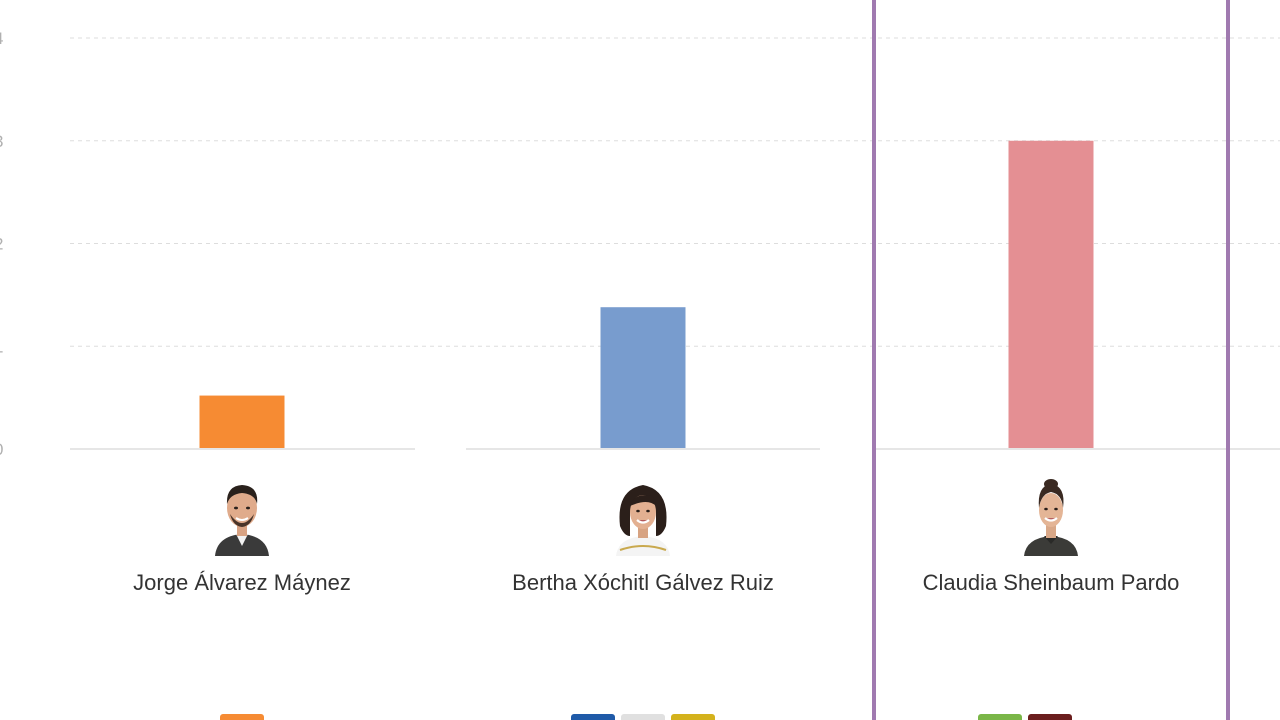  I want to click on male-portrait-icon, so click(242, 514).